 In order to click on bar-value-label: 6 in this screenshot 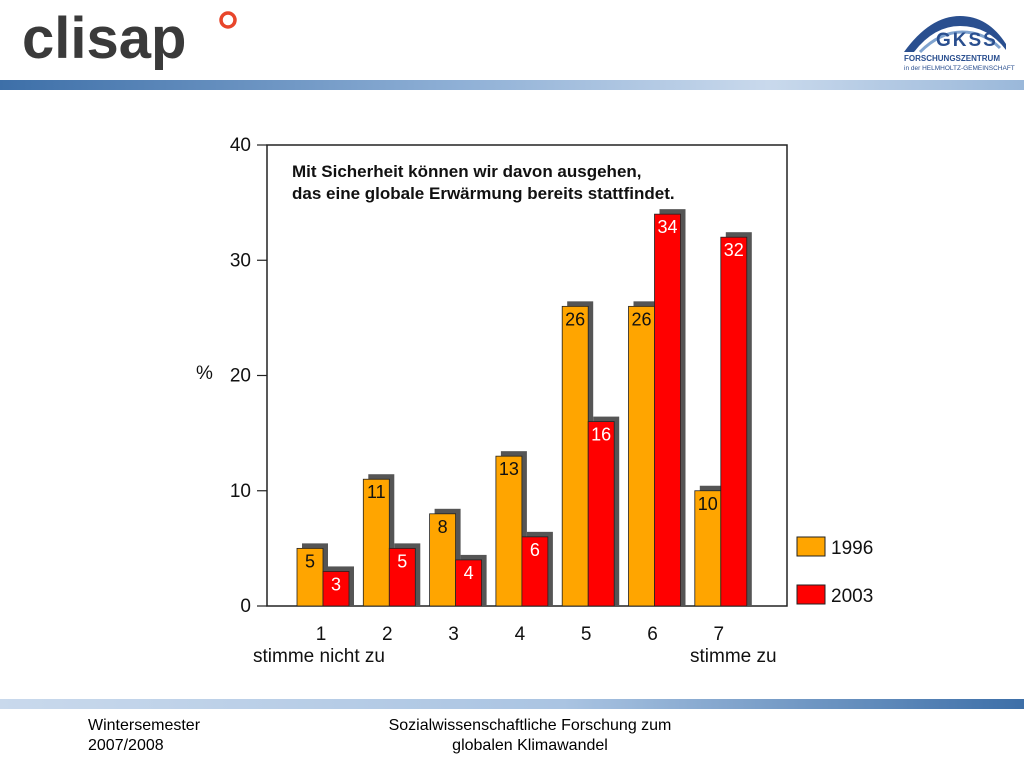, I will do `click(535, 550)`.